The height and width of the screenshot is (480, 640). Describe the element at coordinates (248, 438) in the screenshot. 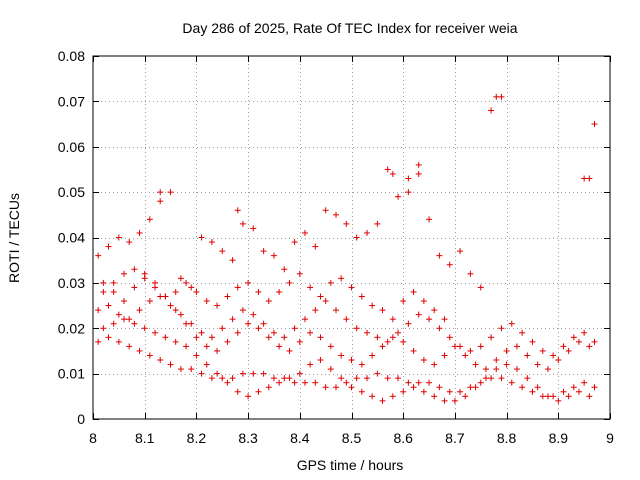

I see `x-tick-label: 8.3` at that location.